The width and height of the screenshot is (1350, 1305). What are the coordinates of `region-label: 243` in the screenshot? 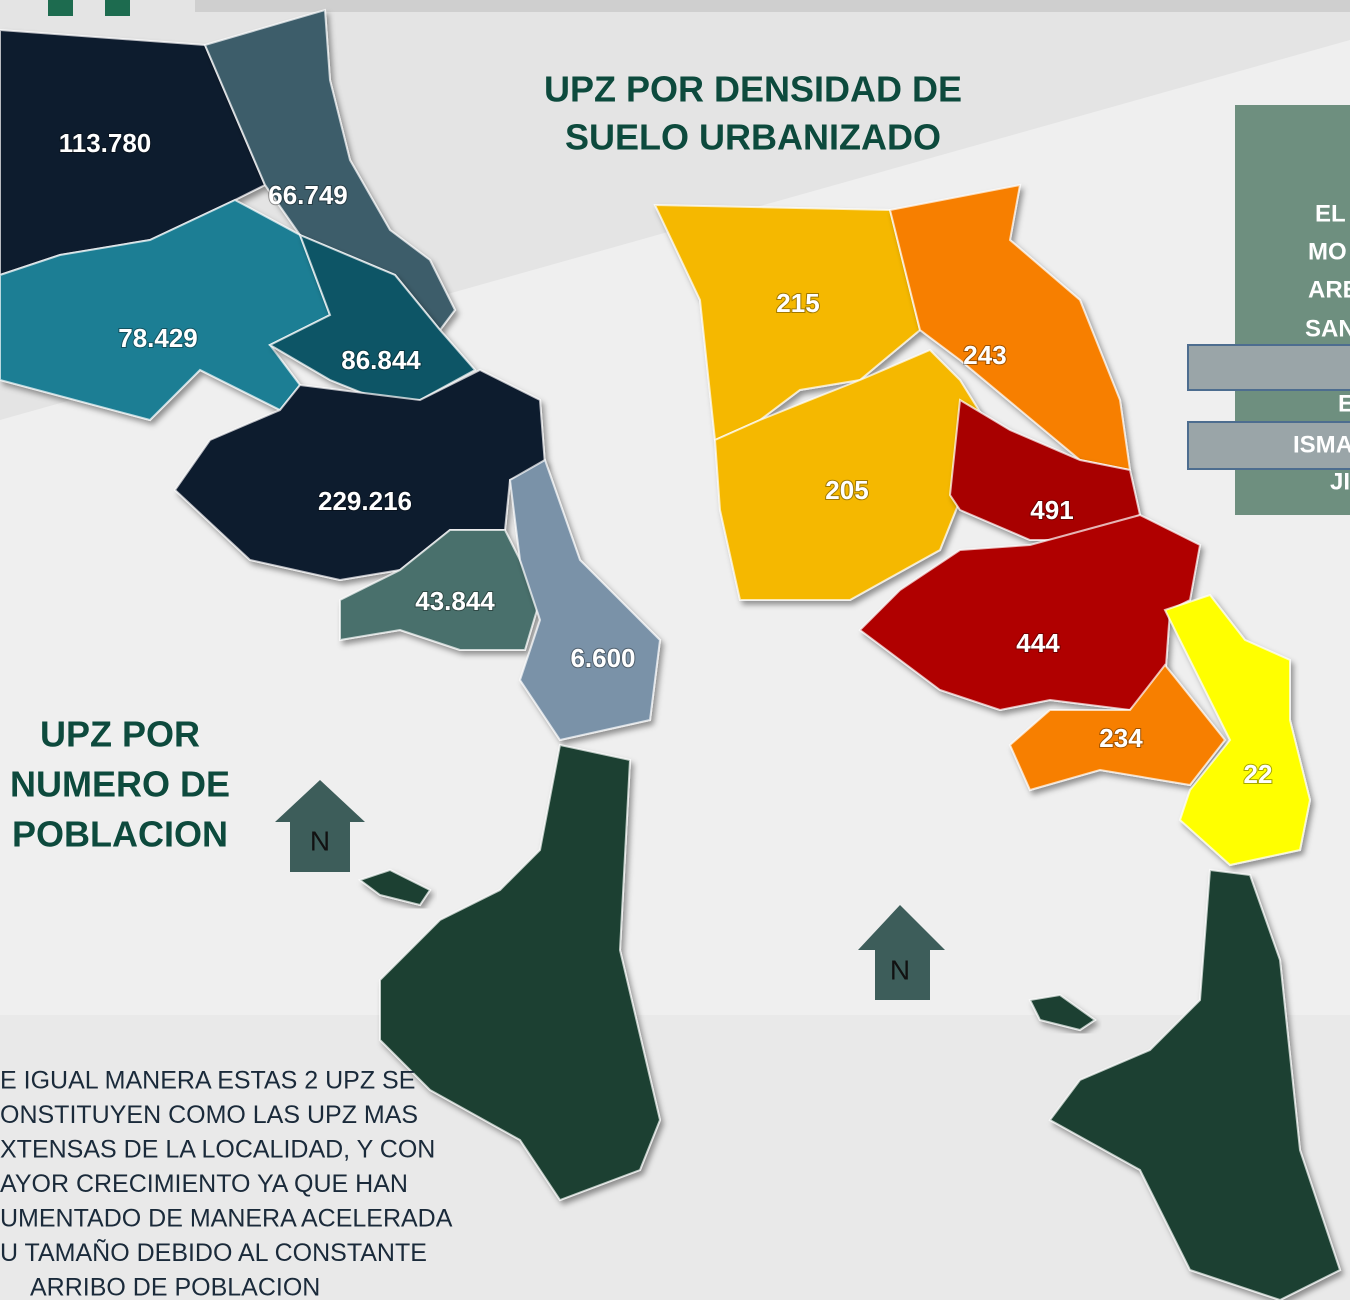 It's located at (984, 355).